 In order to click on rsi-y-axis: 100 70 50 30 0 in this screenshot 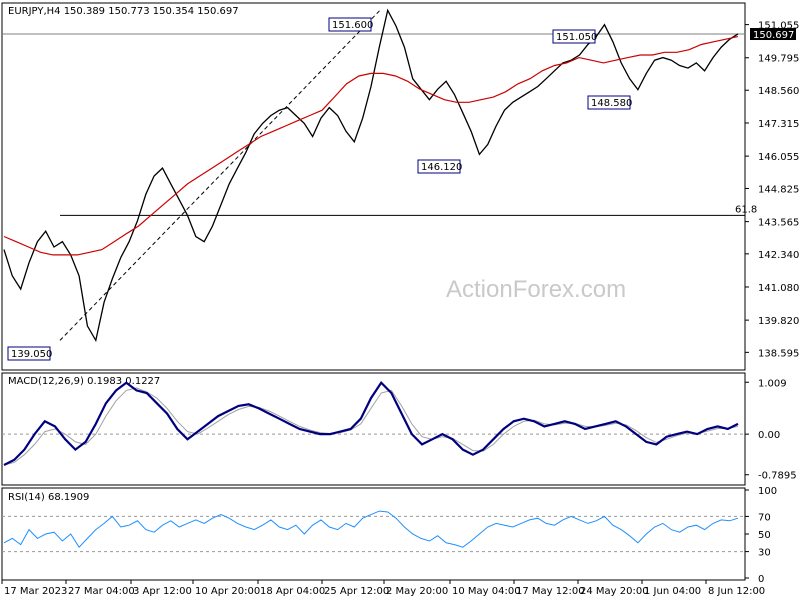, I will do `click(761, 535)`.